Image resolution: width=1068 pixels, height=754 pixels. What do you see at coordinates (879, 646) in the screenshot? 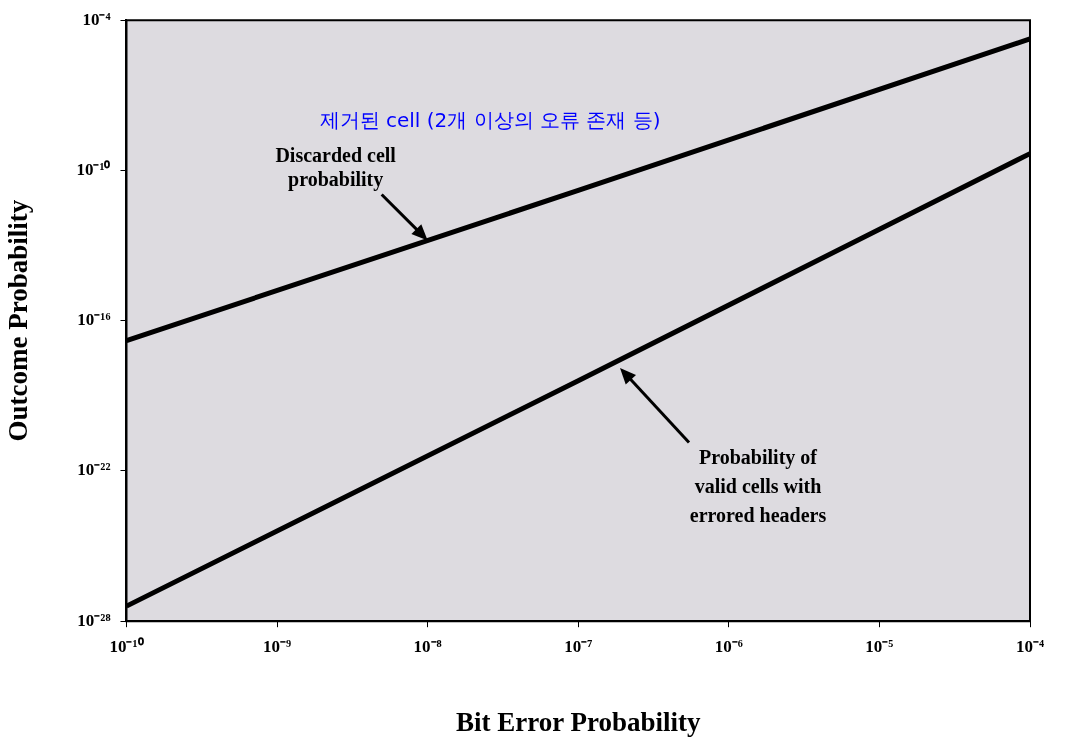
I see `x-tick-label: 10⁻⁵` at bounding box center [879, 646].